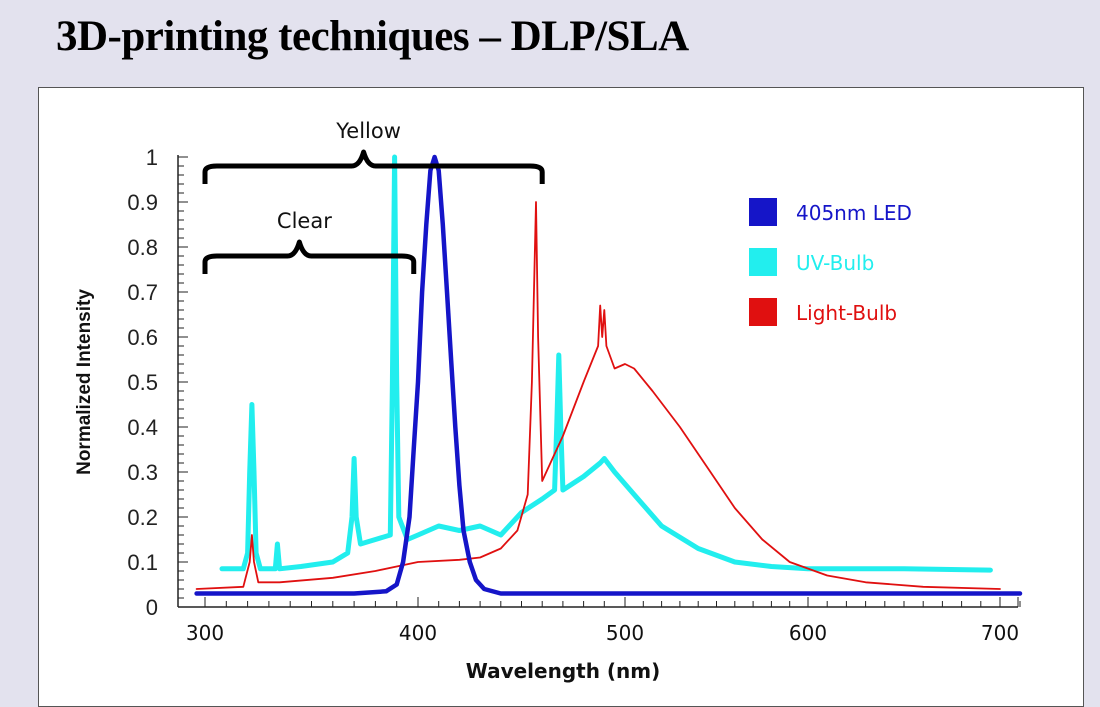 The image size is (1100, 707). What do you see at coordinates (142, 517) in the screenshot?
I see `y-tick-label: 0.2` at bounding box center [142, 517].